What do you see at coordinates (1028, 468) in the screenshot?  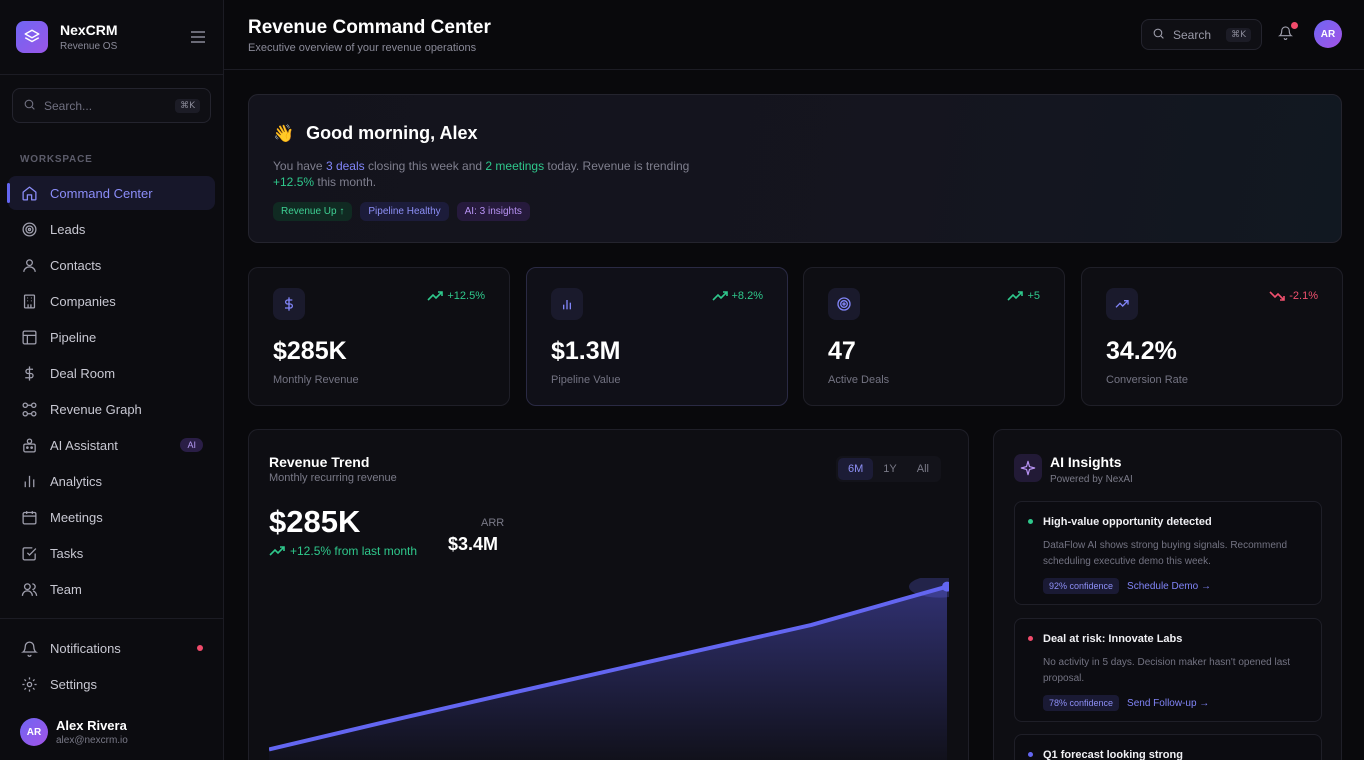 I see `sparkle-icon` at bounding box center [1028, 468].